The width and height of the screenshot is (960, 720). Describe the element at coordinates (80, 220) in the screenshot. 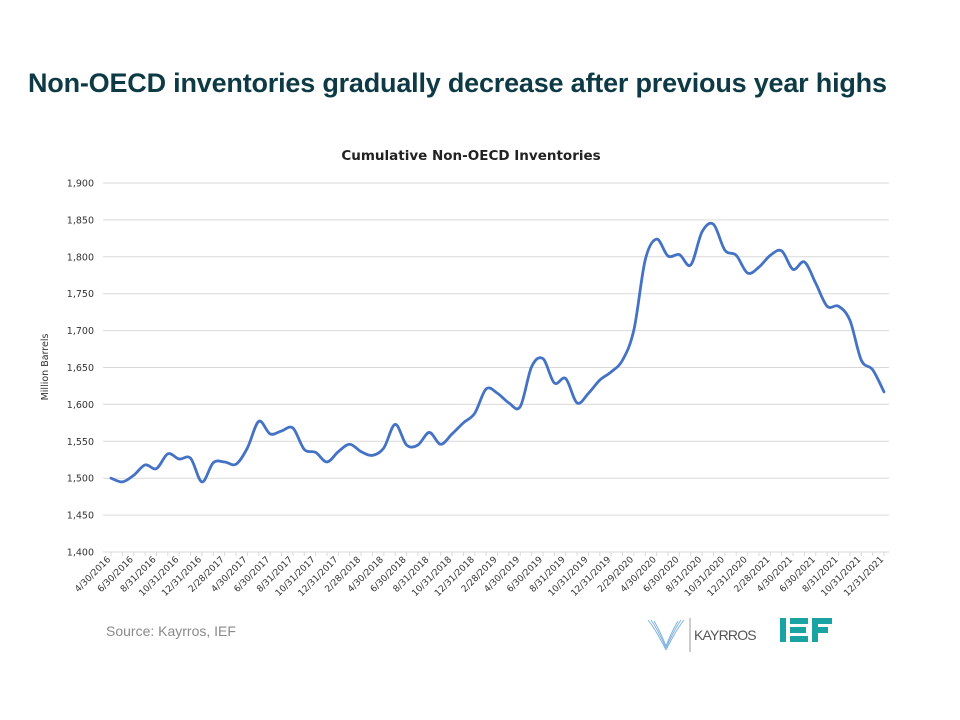

I see `y-tick-label: 1,850` at that location.